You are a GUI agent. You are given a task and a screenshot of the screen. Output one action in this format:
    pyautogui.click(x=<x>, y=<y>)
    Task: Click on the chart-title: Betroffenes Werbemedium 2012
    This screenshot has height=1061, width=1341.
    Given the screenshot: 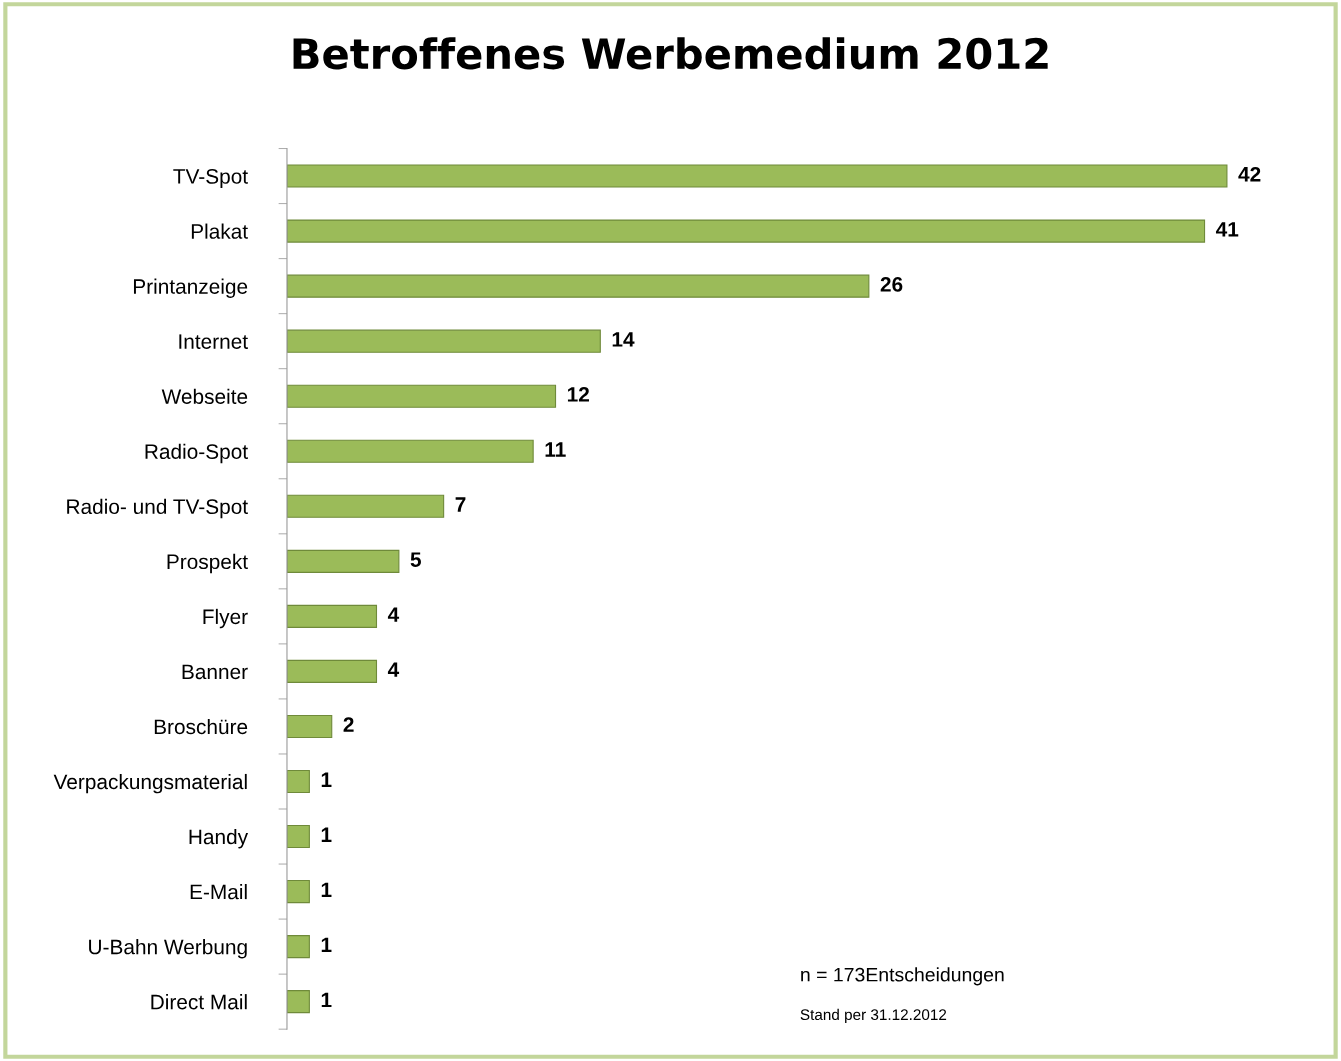 What is the action you would take?
    pyautogui.click(x=670, y=53)
    